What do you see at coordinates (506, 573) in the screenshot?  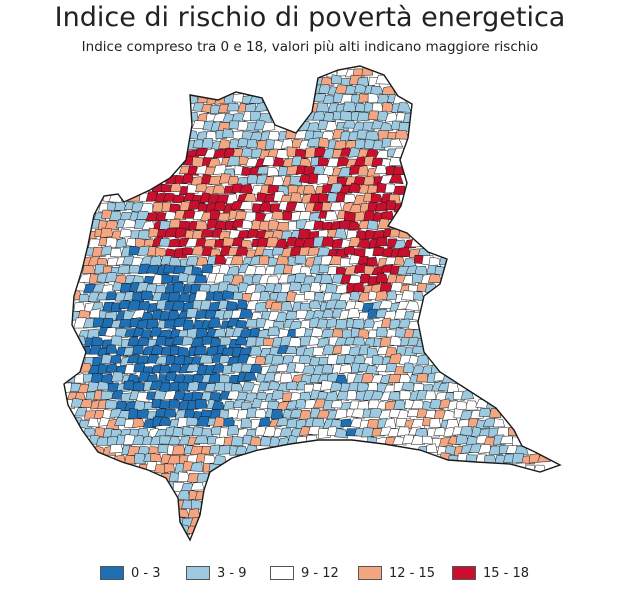 I see `legend-label: 15 - 18` at bounding box center [506, 573].